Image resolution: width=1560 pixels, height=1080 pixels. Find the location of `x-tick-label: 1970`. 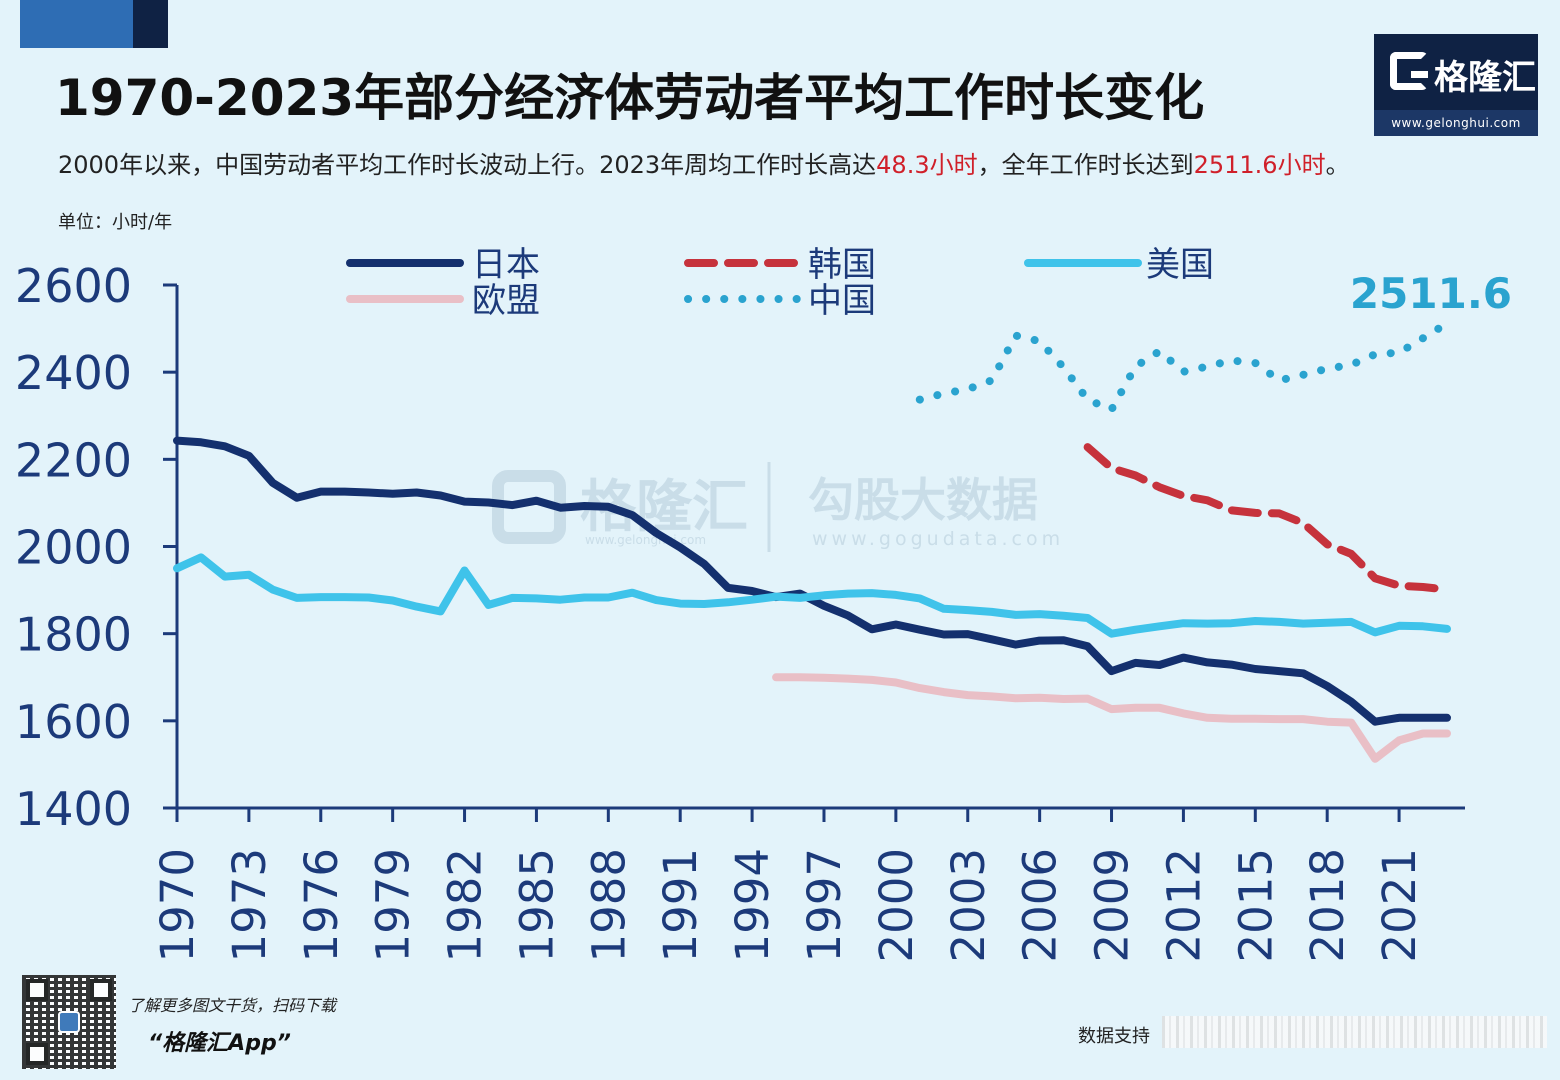

x-tick-label: 1970 is located at coordinates (177, 905).